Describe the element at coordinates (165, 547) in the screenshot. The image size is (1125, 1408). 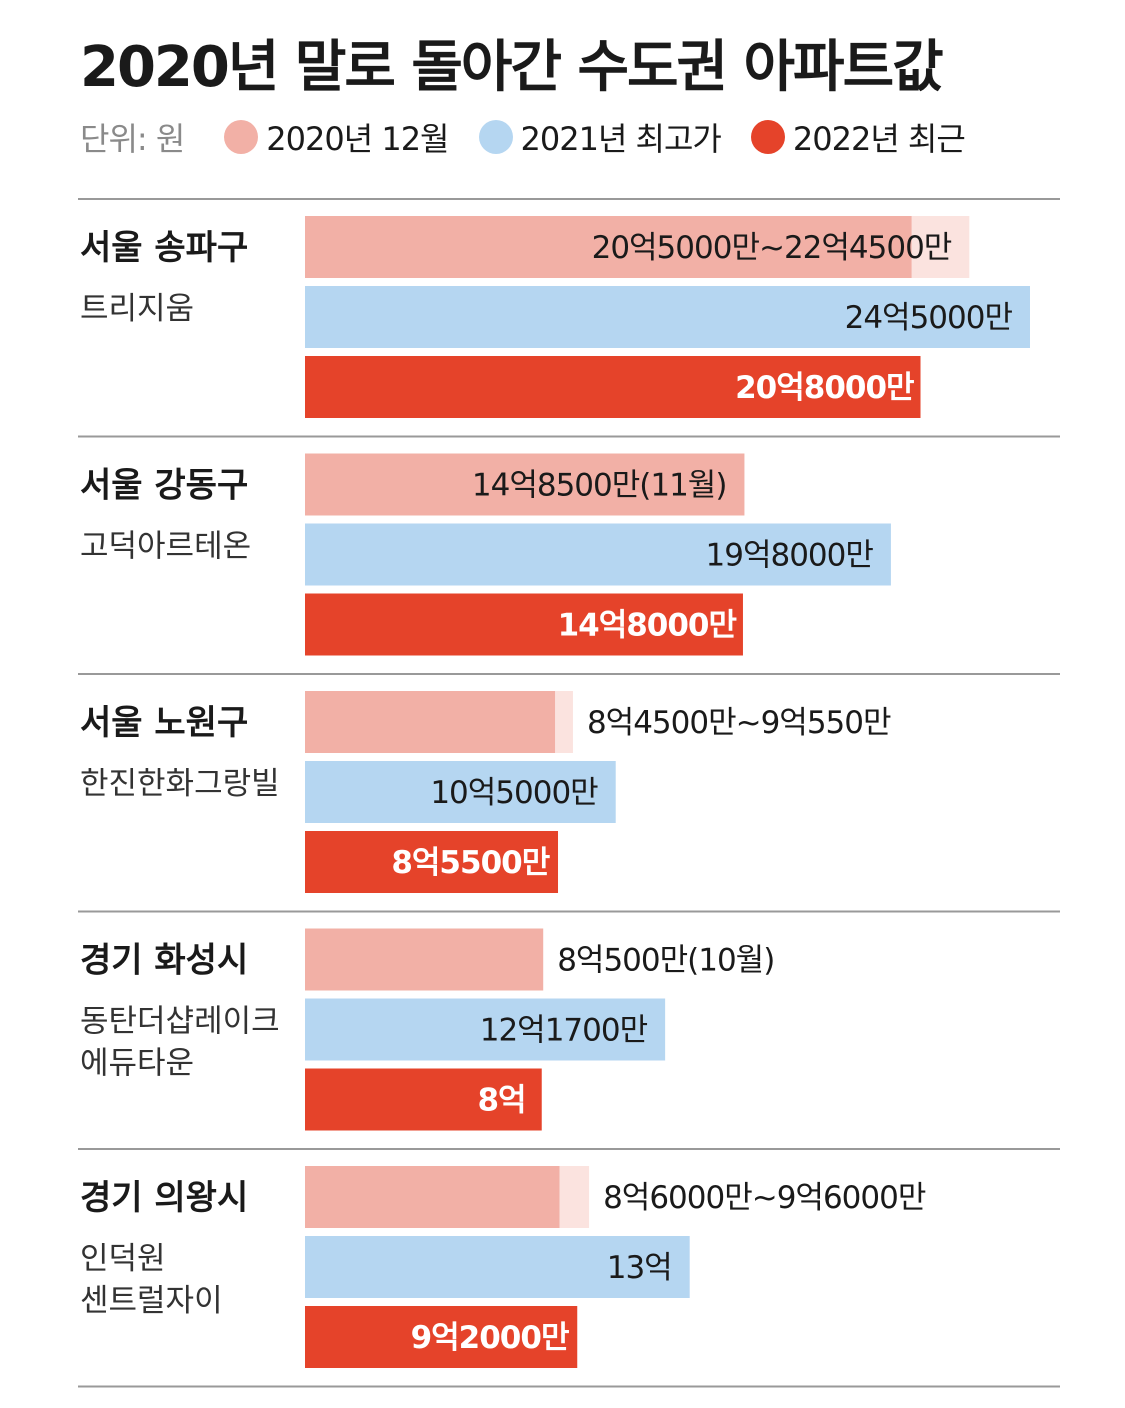
I see `category-subtitle: 고덕아르테온` at that location.